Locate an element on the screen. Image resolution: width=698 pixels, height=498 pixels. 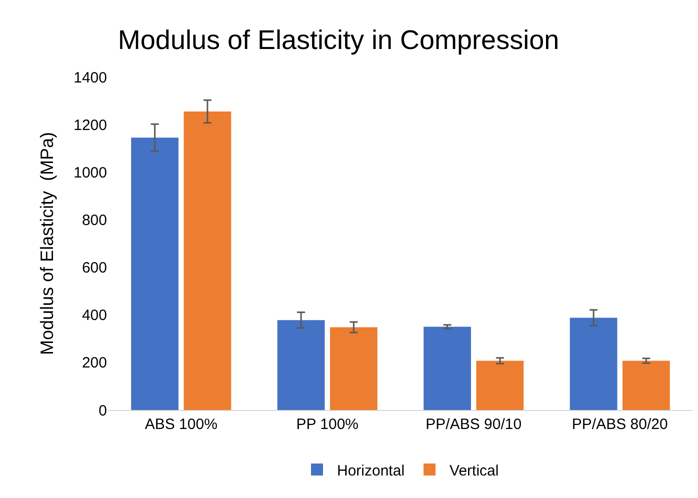
y-tick-label: 200 is located at coordinates (94, 363).